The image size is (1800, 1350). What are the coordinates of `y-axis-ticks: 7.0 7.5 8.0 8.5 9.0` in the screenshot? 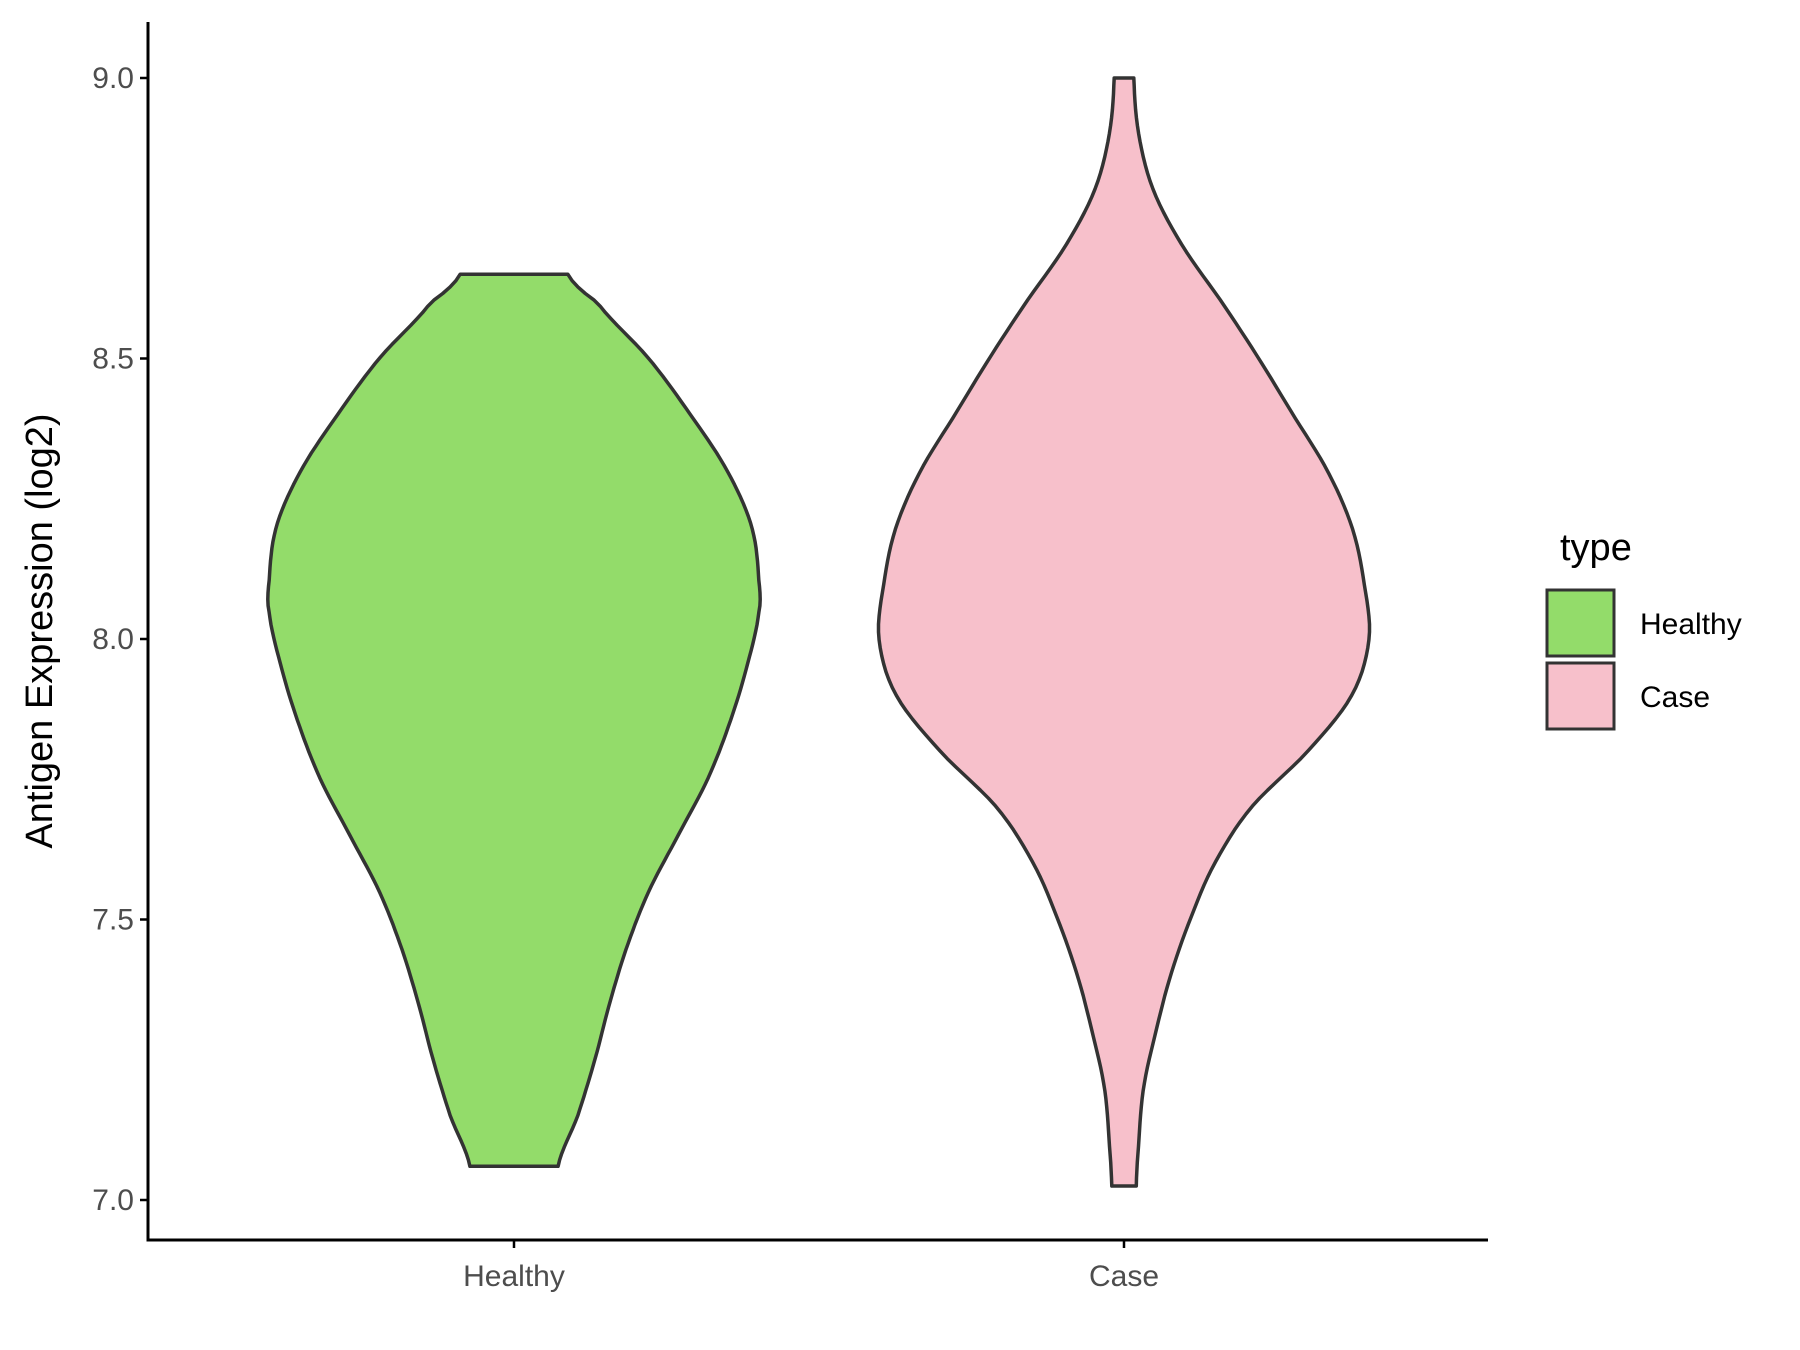 It's located at (120, 639).